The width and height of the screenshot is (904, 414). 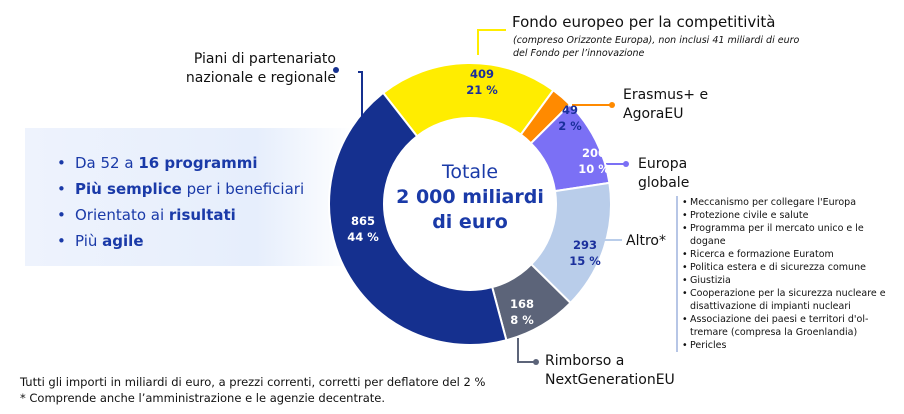 I want to click on bullet-item: Più agile, so click(x=206, y=241).